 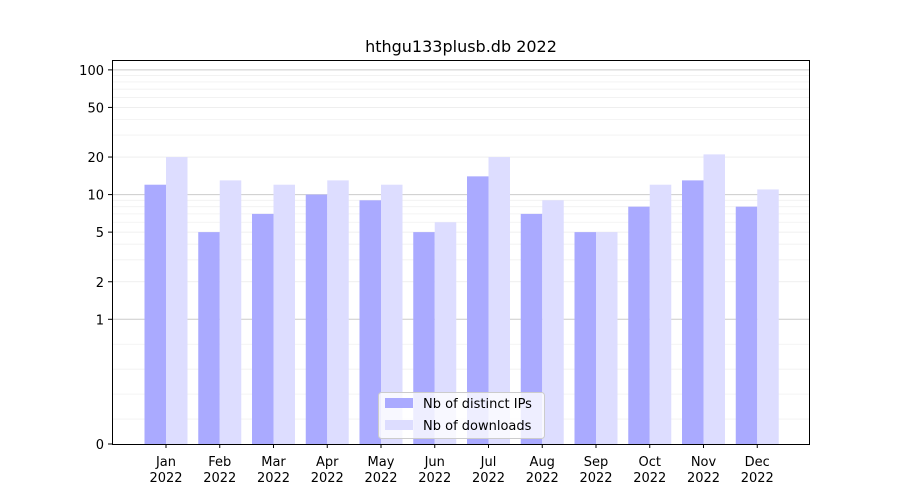 What do you see at coordinates (273, 462) in the screenshot?
I see `x-tick-label-month: Mar` at bounding box center [273, 462].